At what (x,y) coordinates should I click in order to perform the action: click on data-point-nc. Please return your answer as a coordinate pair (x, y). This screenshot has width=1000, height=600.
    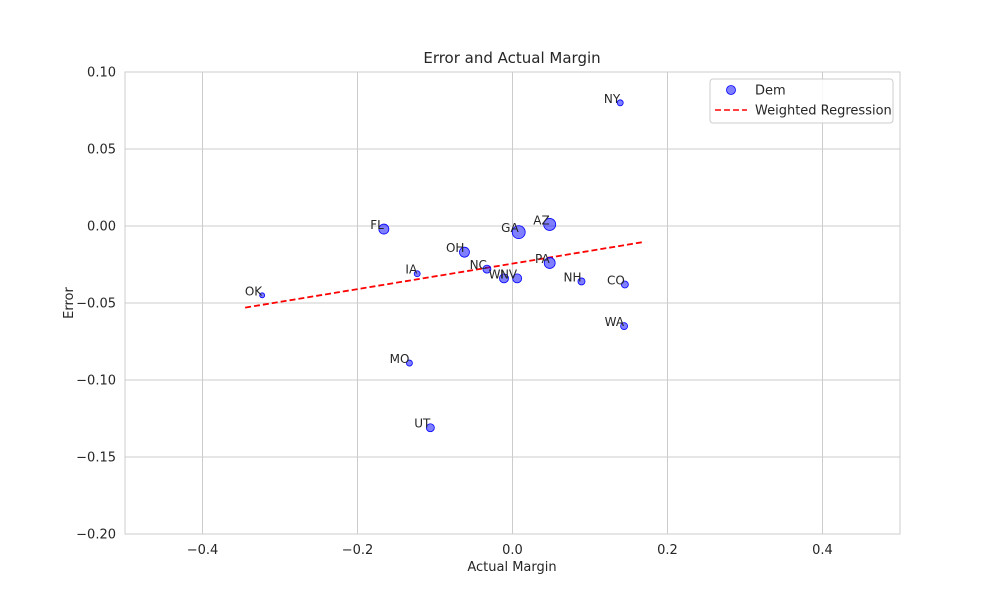
    Looking at the image, I should click on (487, 269).